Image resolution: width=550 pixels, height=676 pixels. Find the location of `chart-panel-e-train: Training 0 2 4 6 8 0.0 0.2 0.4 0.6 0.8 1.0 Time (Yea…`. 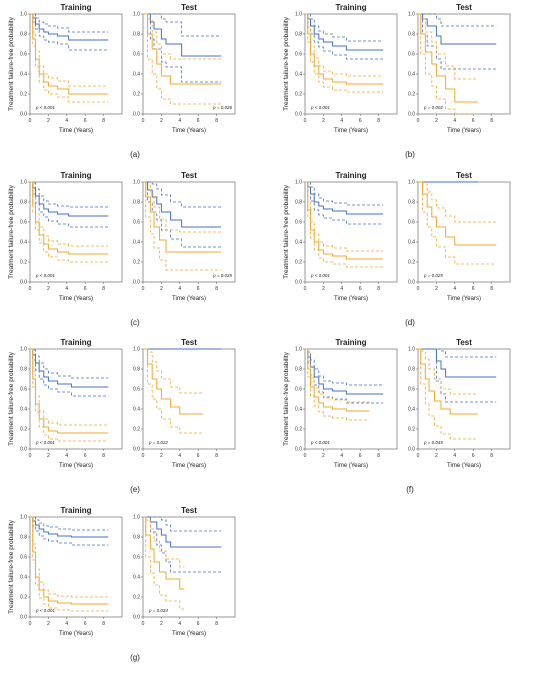

chart-panel-e-train: Training 0 2 4 6 8 0.0 0.2 0.4 0.6 0.8 1.0 Time (Yea… is located at coordinates (65, 403).